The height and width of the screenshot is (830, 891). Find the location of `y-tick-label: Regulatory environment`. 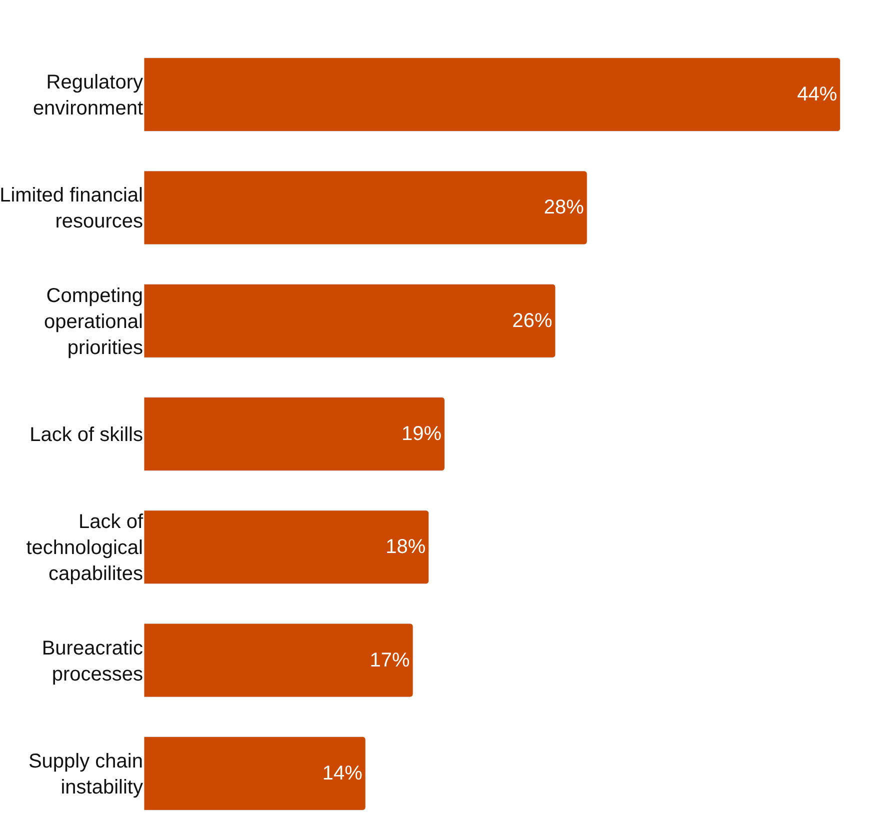

y-tick-label: Regulatory environment is located at coordinates (88, 96).